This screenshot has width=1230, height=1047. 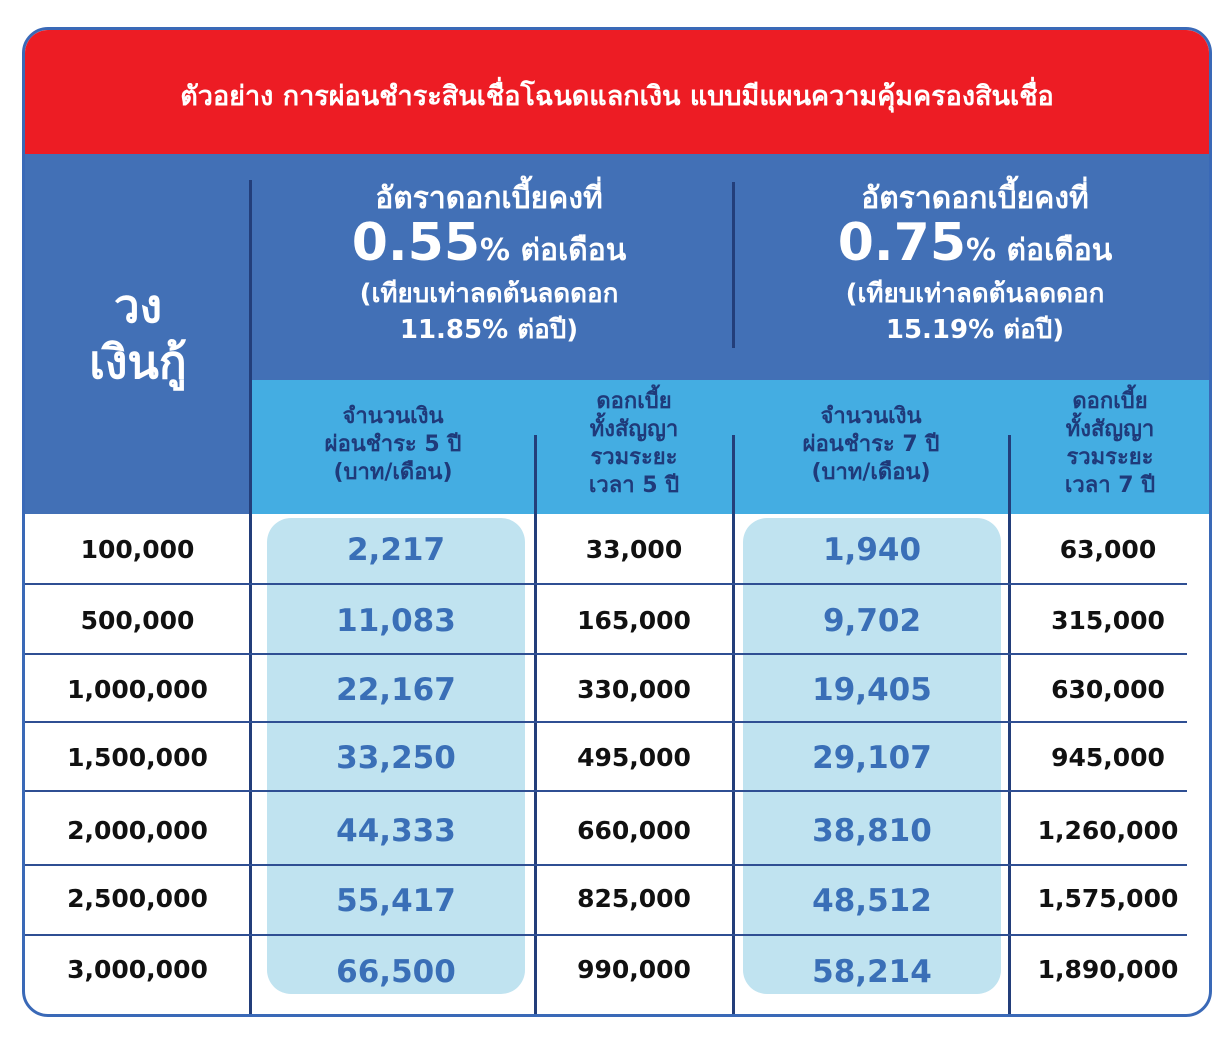 I want to click on loan-amount-cell: 1,000,000, so click(x=137, y=689).